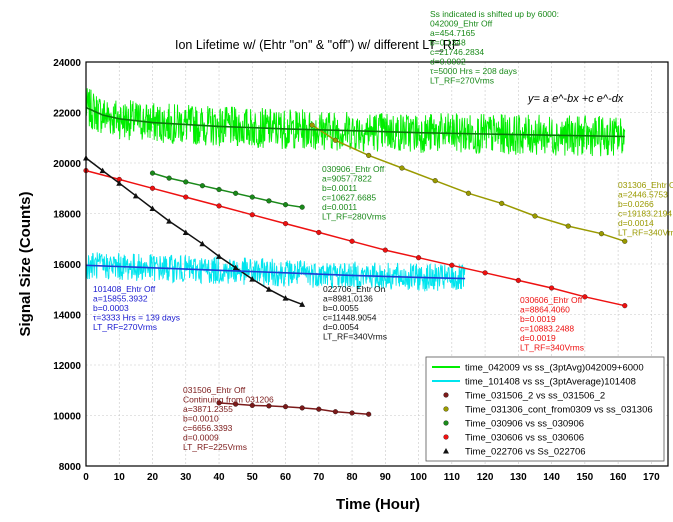 This screenshot has width=673, height=522. Describe the element at coordinates (67, 164) in the screenshot. I see `y-tick-label: 20000` at that location.